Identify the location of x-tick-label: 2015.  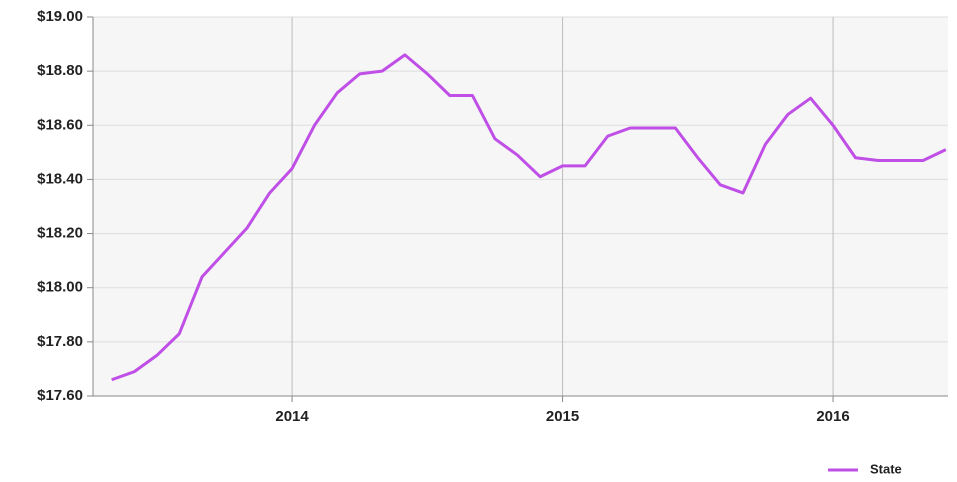
(562, 416).